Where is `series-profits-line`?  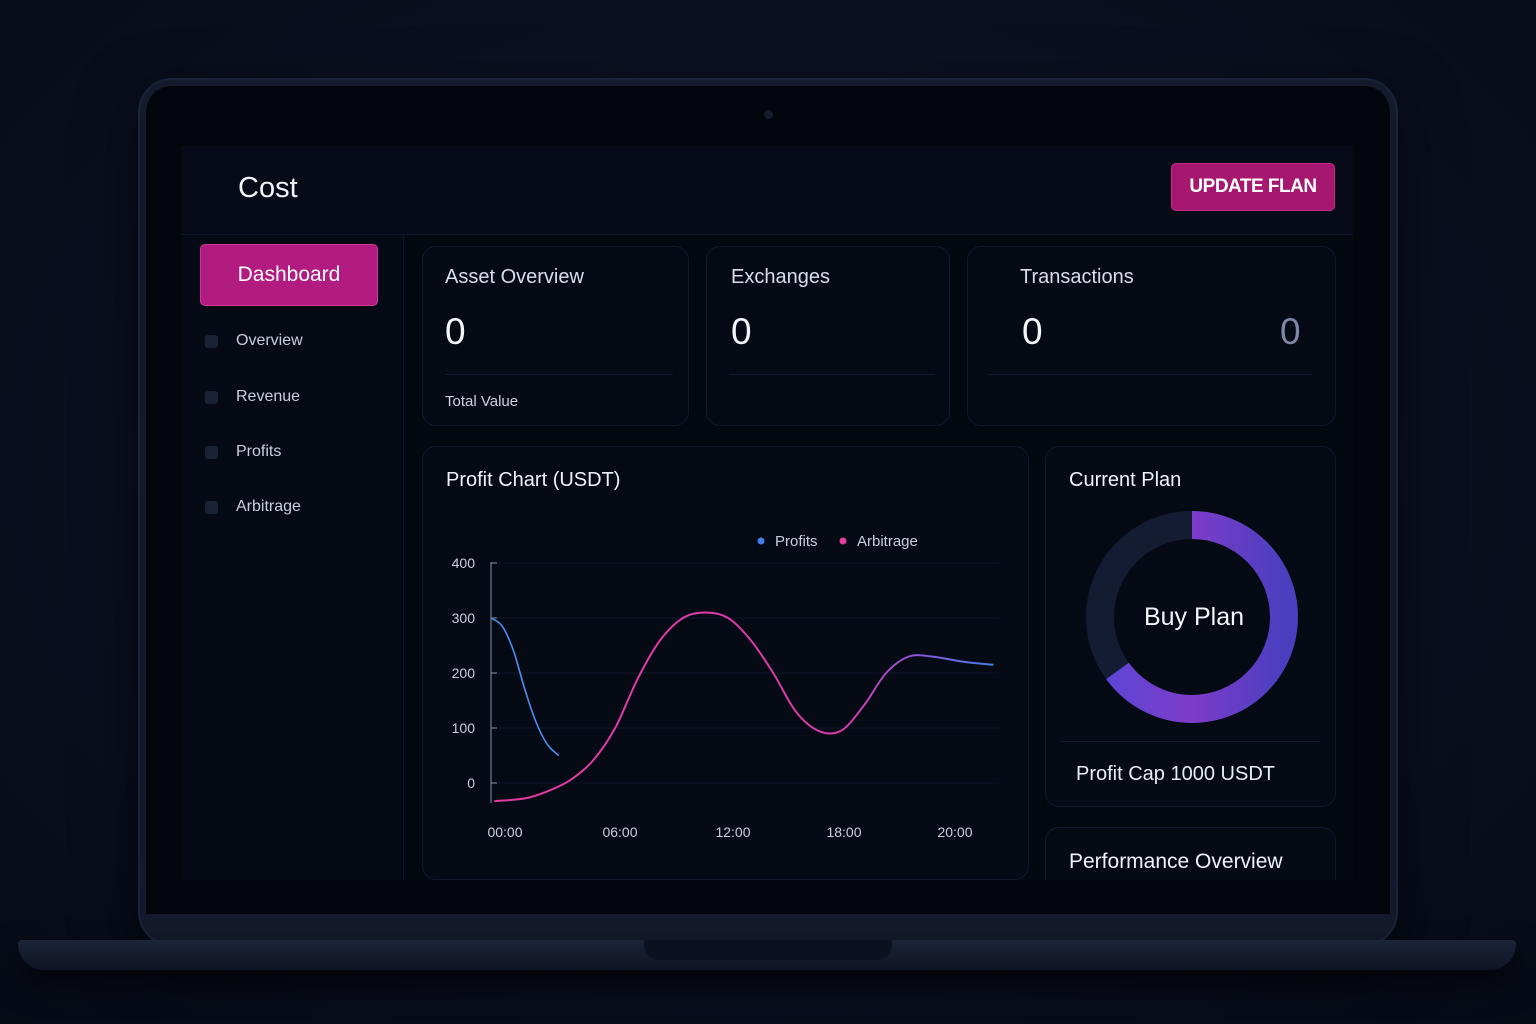 series-profits-line is located at coordinates (525, 687).